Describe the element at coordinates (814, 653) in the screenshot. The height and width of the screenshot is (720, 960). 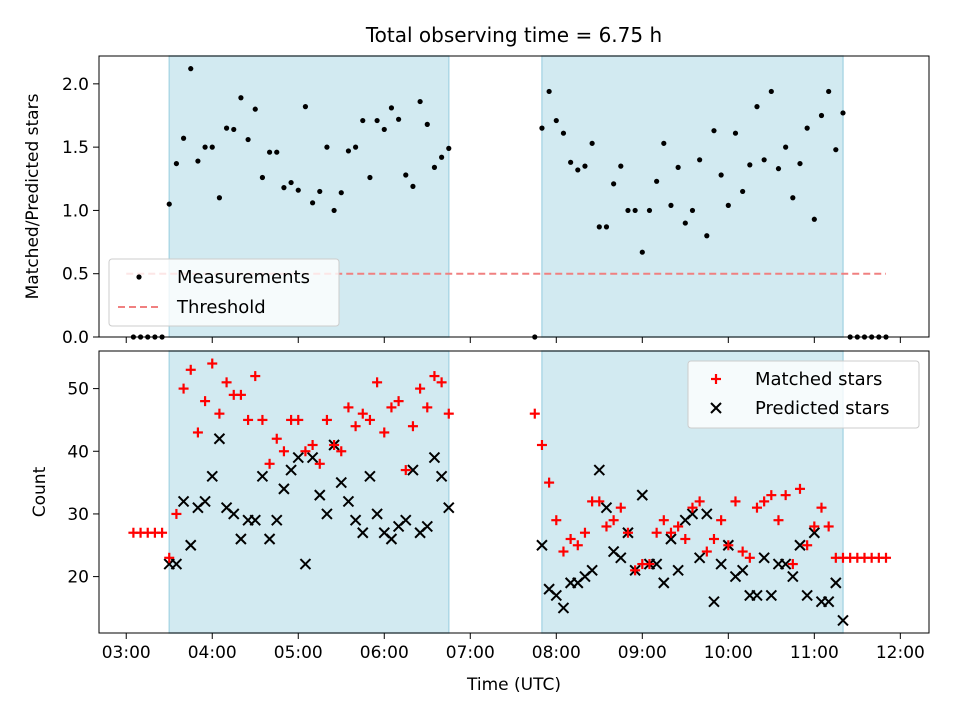
I see `x-tick-label: 11:00` at that location.